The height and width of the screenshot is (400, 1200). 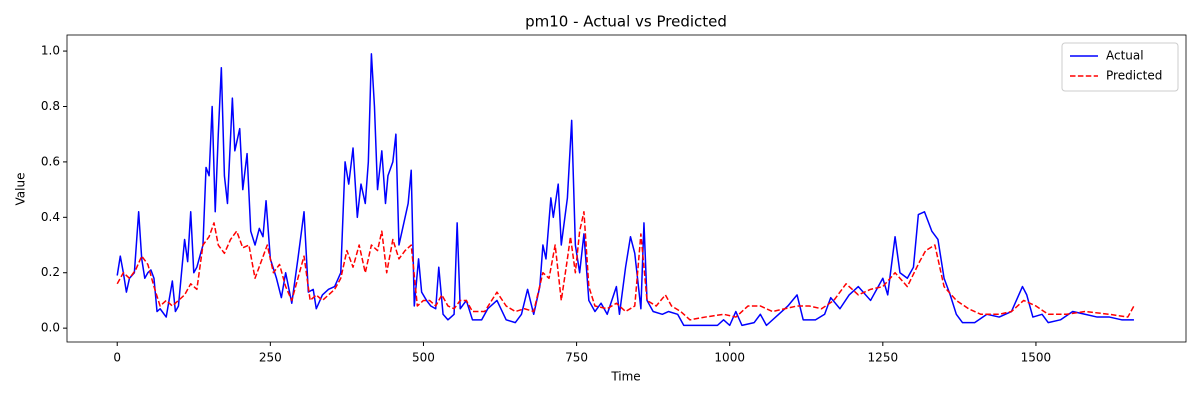 What do you see at coordinates (423, 358) in the screenshot?
I see `x-tick-label: 500` at bounding box center [423, 358].